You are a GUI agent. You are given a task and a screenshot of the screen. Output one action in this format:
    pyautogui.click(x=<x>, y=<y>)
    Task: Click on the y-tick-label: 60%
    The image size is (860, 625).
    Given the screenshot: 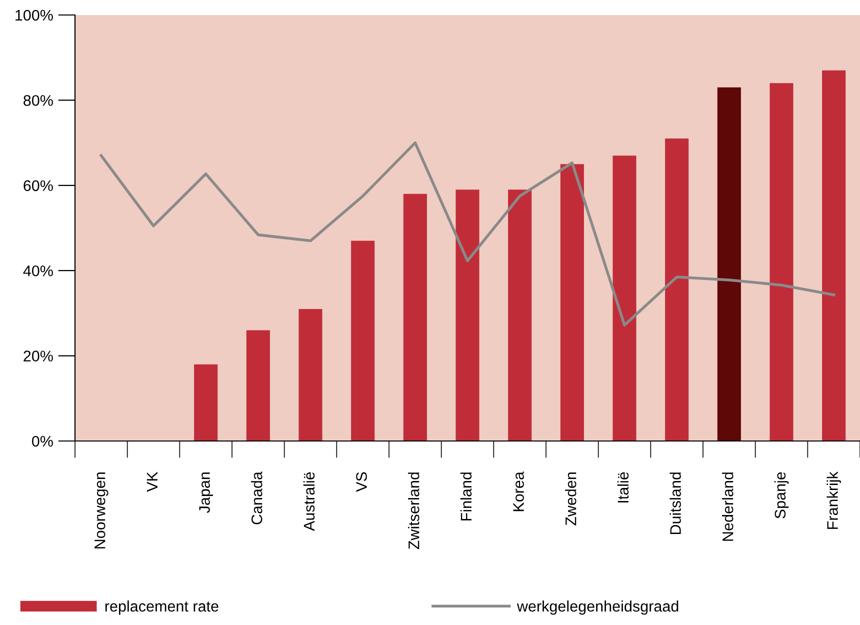 What is the action you would take?
    pyautogui.click(x=38, y=186)
    